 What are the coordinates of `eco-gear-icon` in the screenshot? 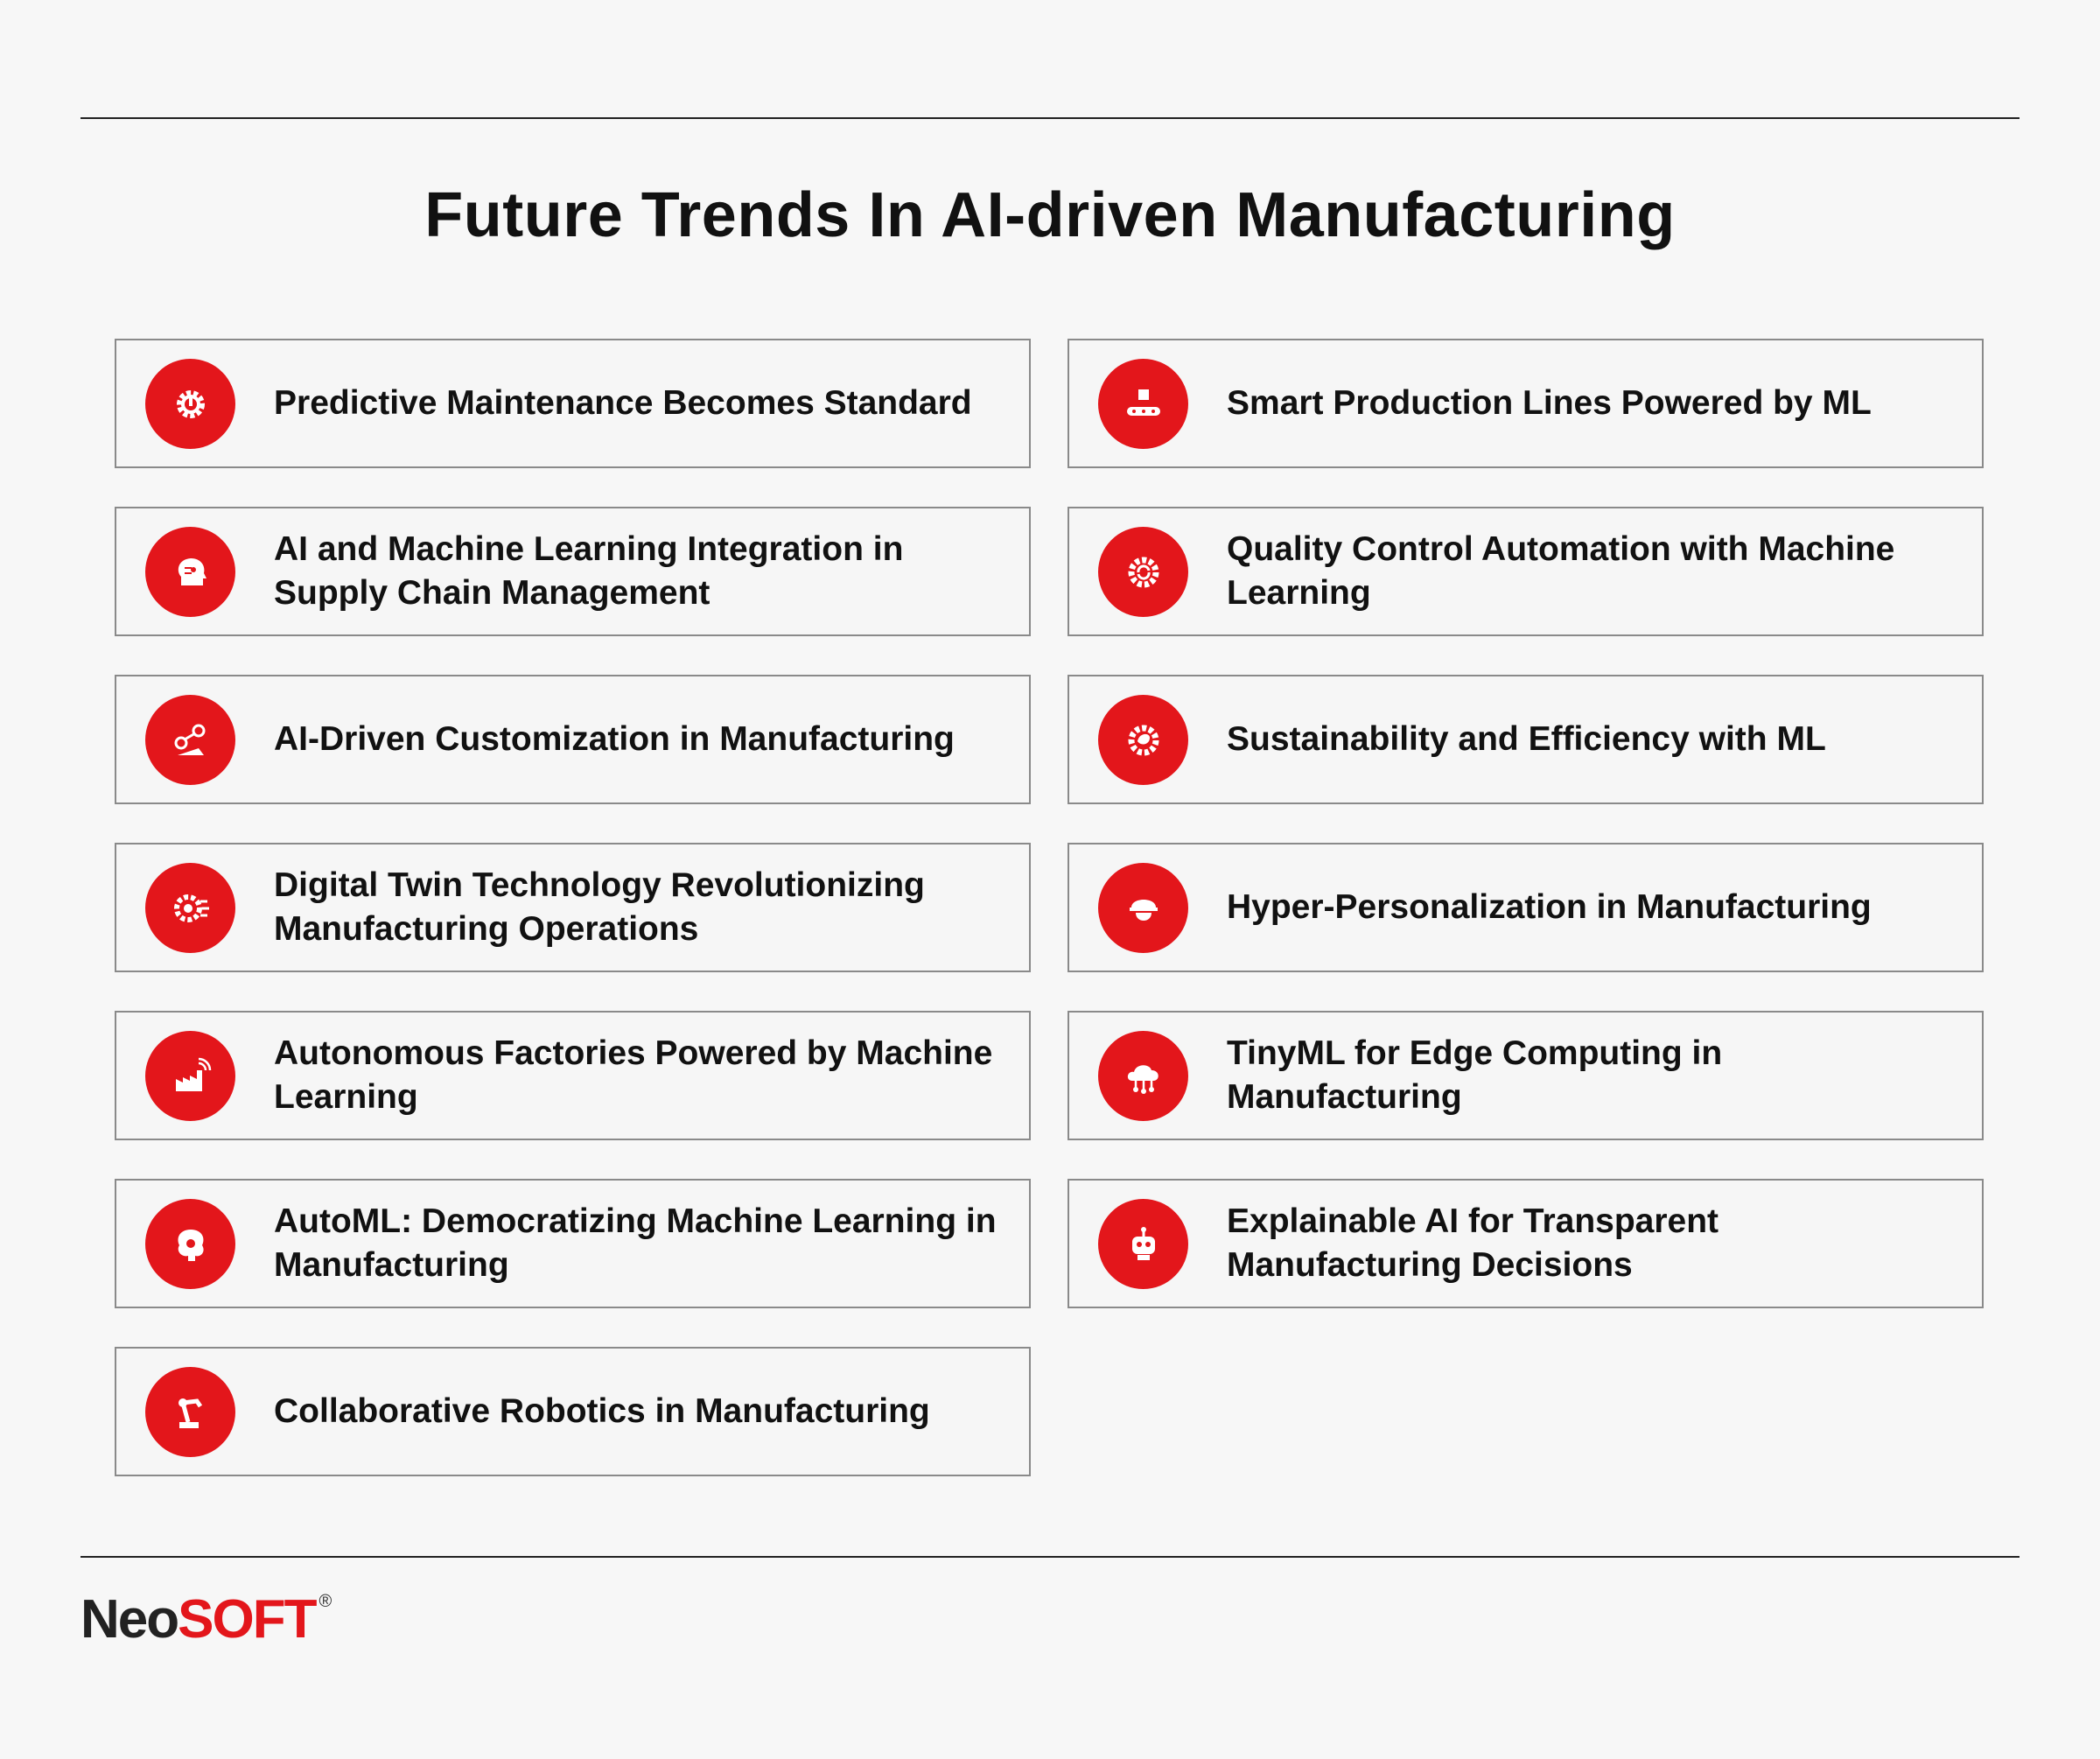 It's located at (1143, 740).